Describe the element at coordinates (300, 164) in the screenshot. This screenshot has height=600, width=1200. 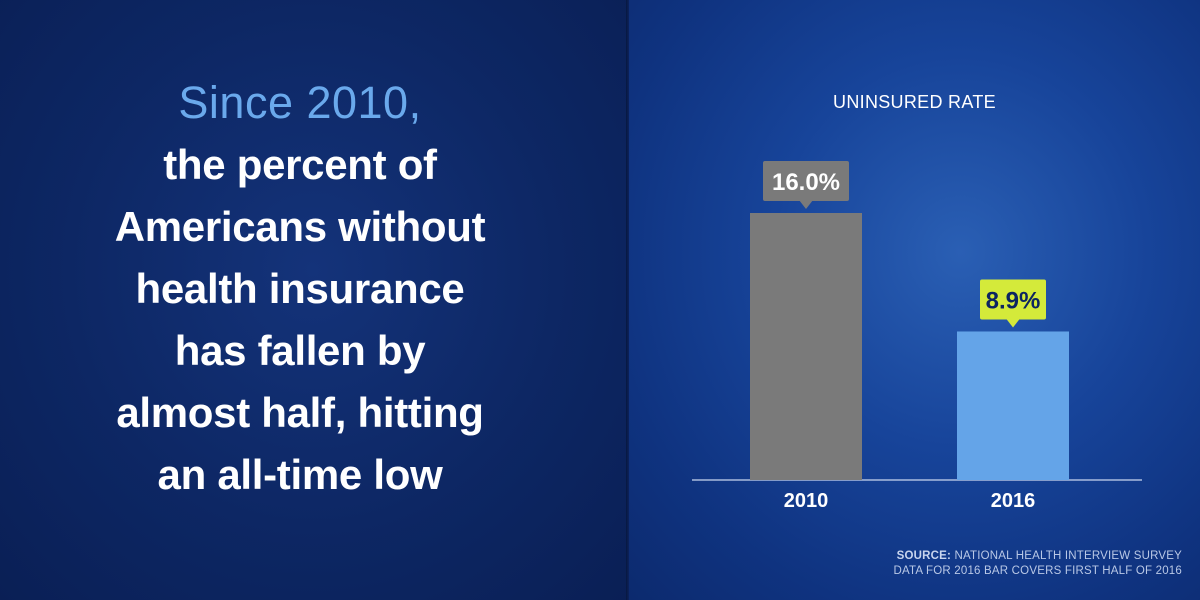
I see `headline-line: the percent of` at that location.